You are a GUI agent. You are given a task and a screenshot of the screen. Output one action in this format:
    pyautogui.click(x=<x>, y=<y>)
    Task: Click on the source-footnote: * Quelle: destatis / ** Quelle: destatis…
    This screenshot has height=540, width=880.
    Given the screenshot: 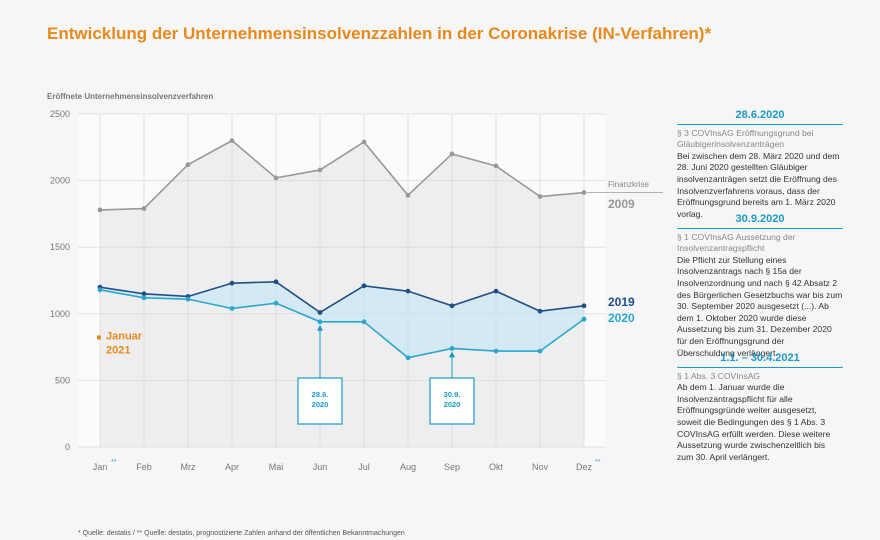 What is the action you would take?
    pyautogui.click(x=241, y=533)
    